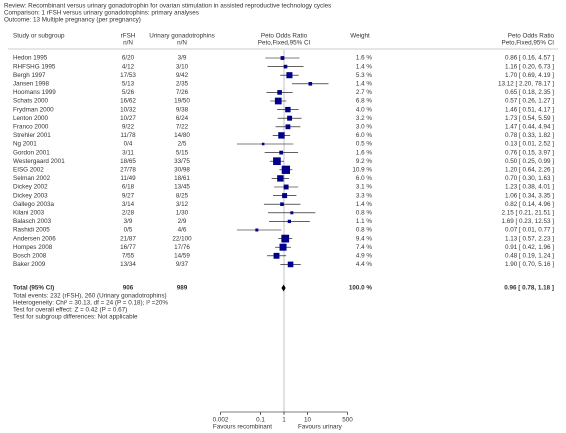 This screenshot has width=566, height=433. I want to click on group2-events: 4/6, so click(182, 230).